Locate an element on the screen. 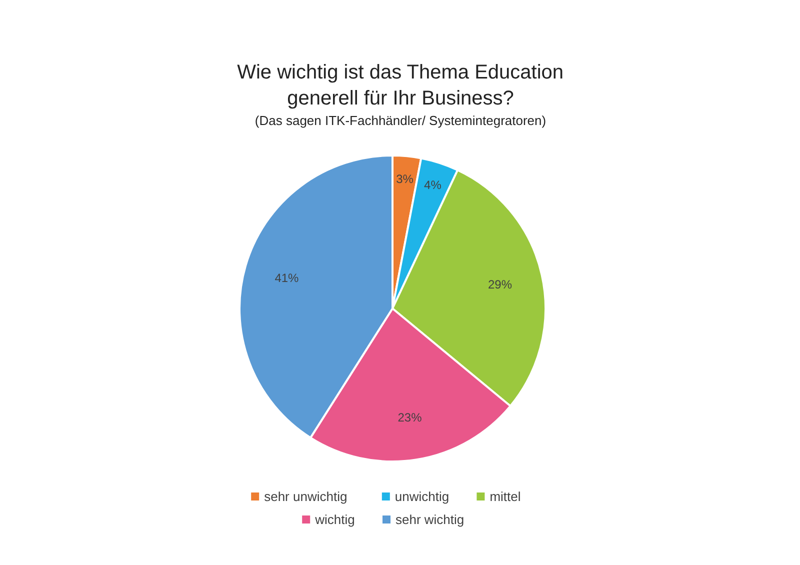 This screenshot has height=565, width=800. chart-title: Wie wichtig ist das Thema Education generell für Ihr Business? is located at coordinates (400, 86).